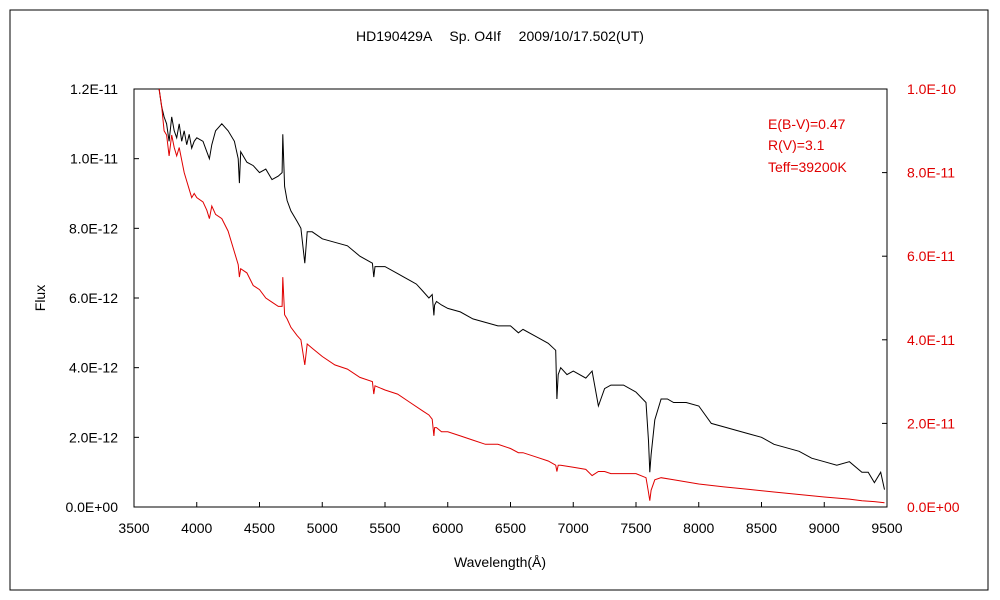 This screenshot has height=600, width=1000. I want to click on x-tick-label: 3500, so click(133, 528).